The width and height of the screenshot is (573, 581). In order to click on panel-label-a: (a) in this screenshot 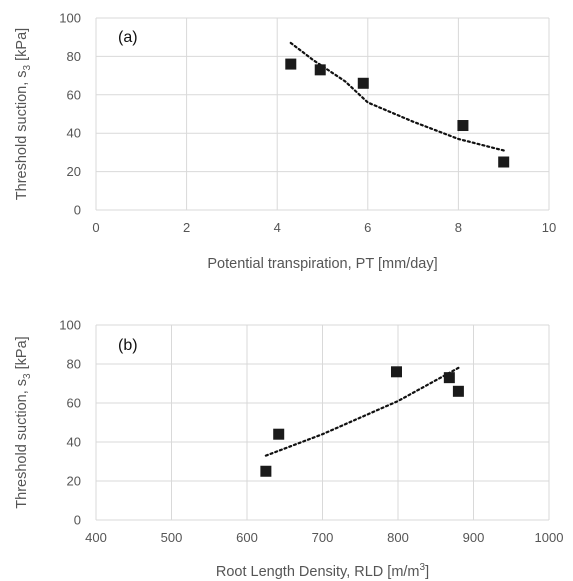, I will do `click(128, 37)`.